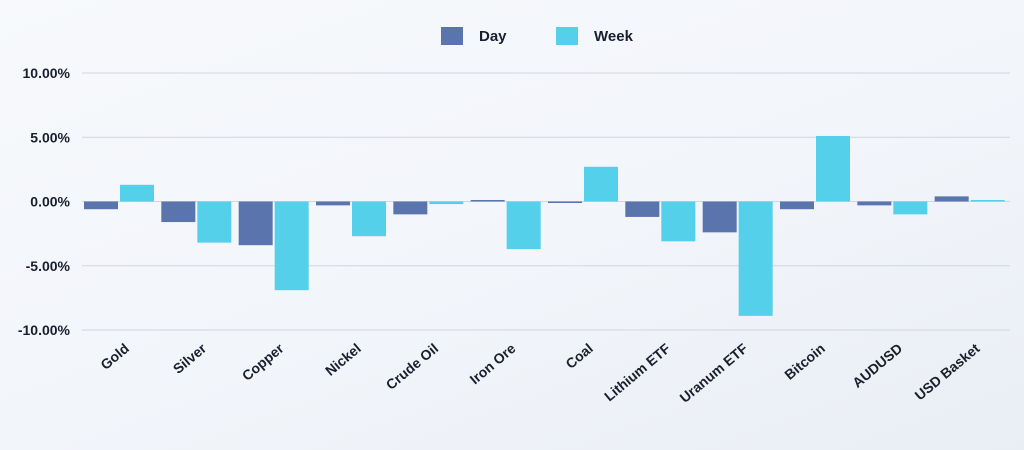  I want to click on x-tick-label: Nickel, so click(343, 359).